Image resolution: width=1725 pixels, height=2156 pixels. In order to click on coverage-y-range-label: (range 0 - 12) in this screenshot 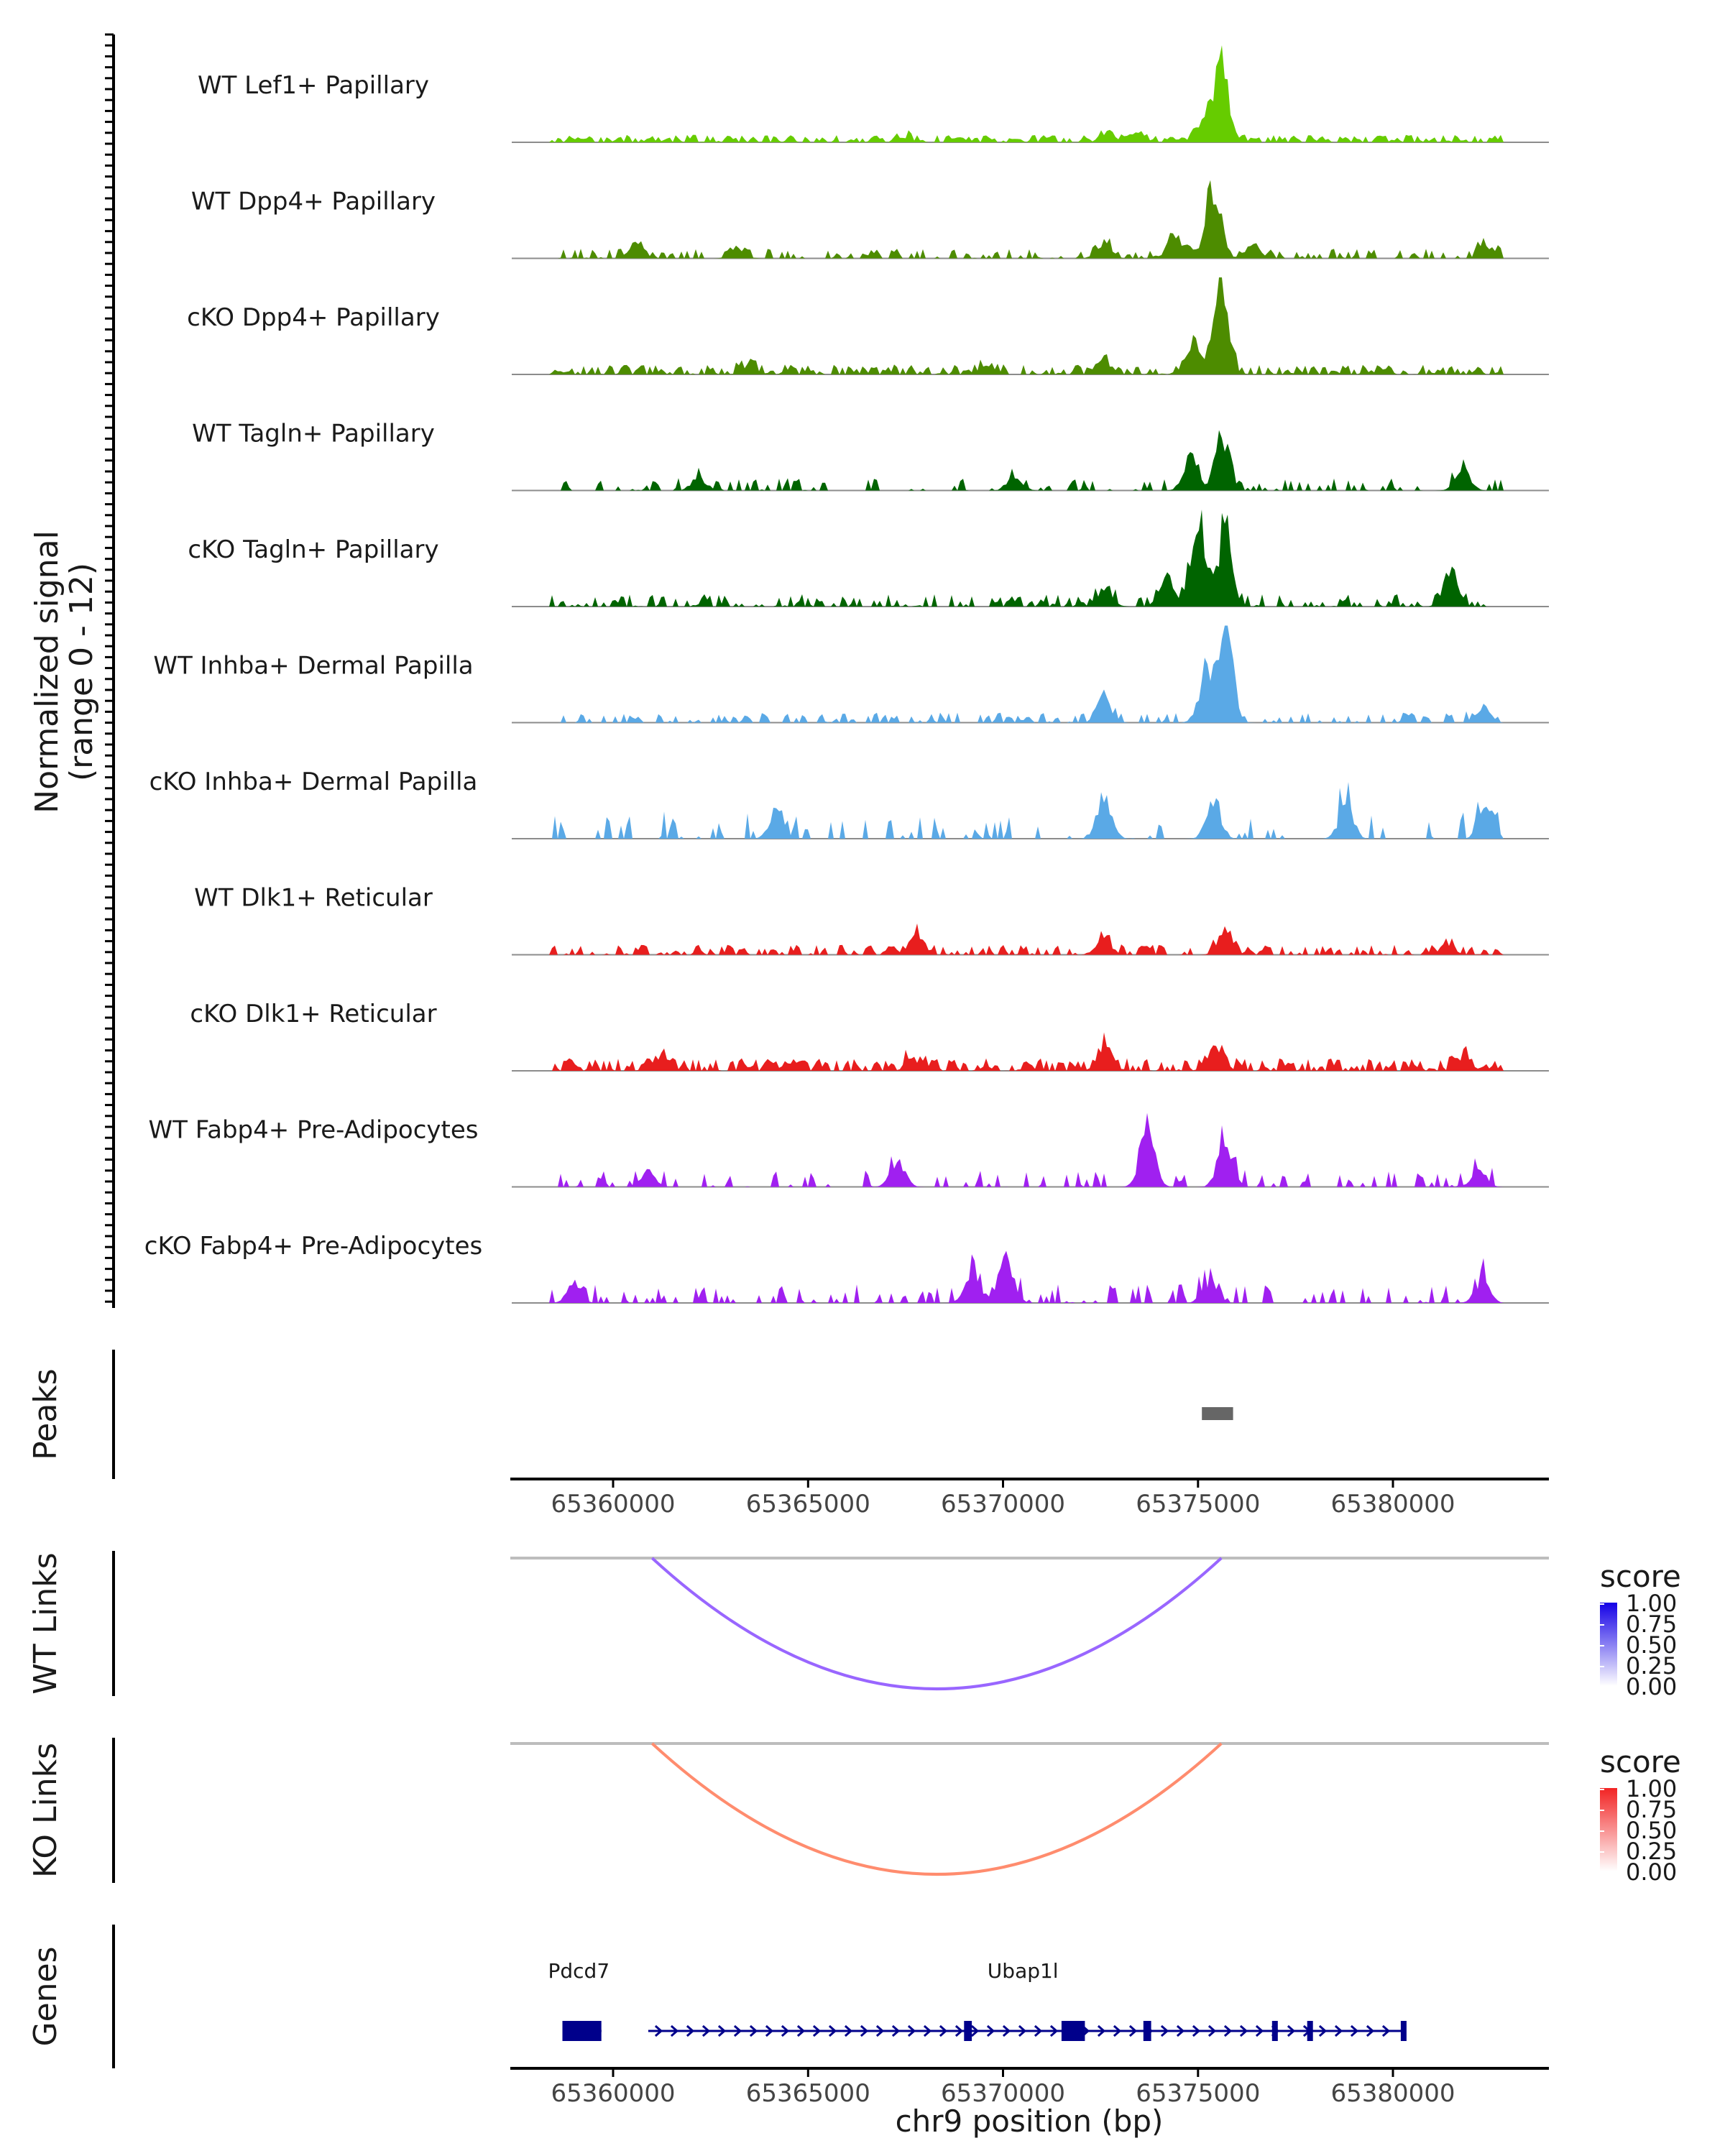, I will do `click(81, 672)`.